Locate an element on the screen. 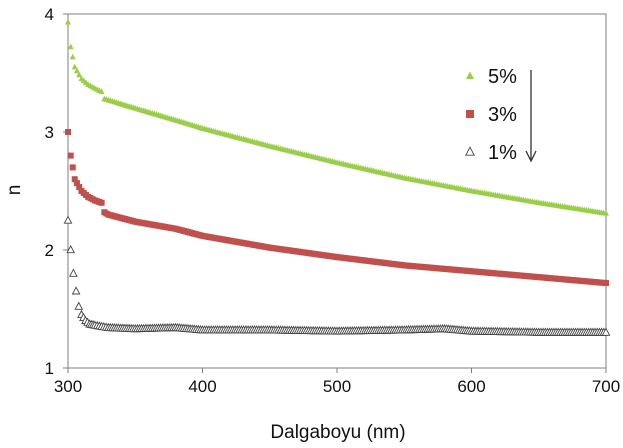 This screenshot has height=448, width=623. legend-label: 3% is located at coordinates (502, 115).